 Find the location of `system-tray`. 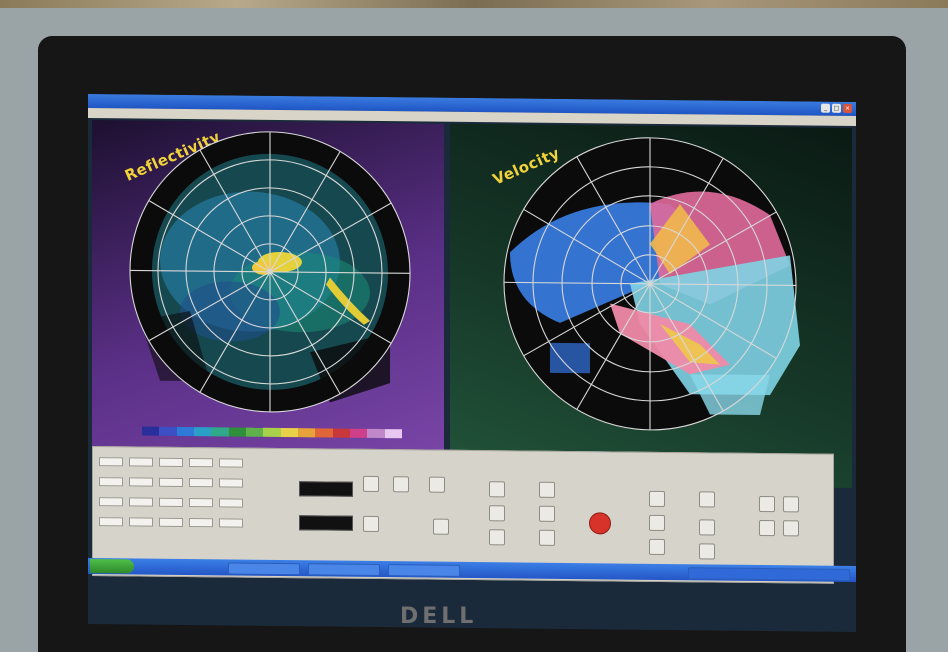

system-tray is located at coordinates (769, 574).